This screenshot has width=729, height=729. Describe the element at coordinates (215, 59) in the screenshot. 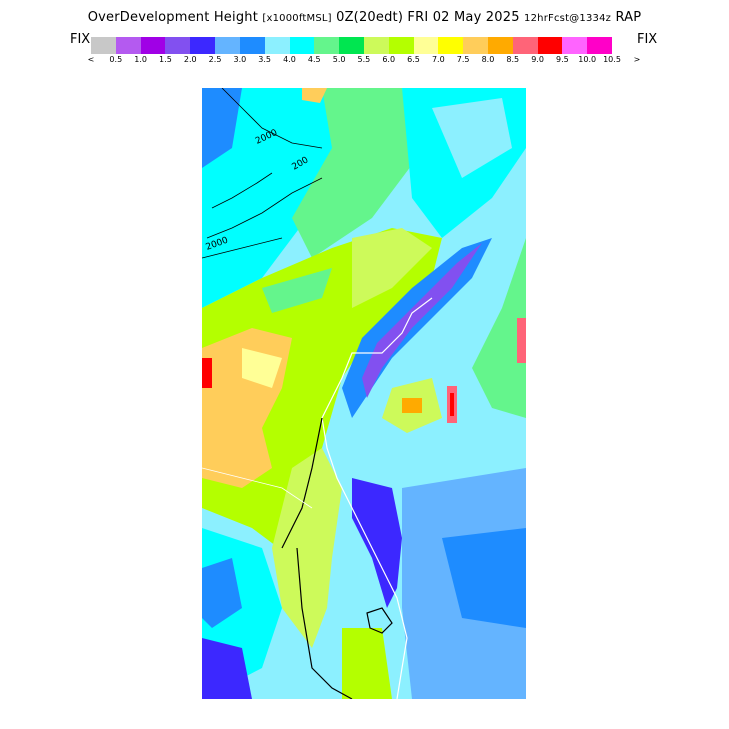

I see `legend-tick-label: 2.5` at that location.